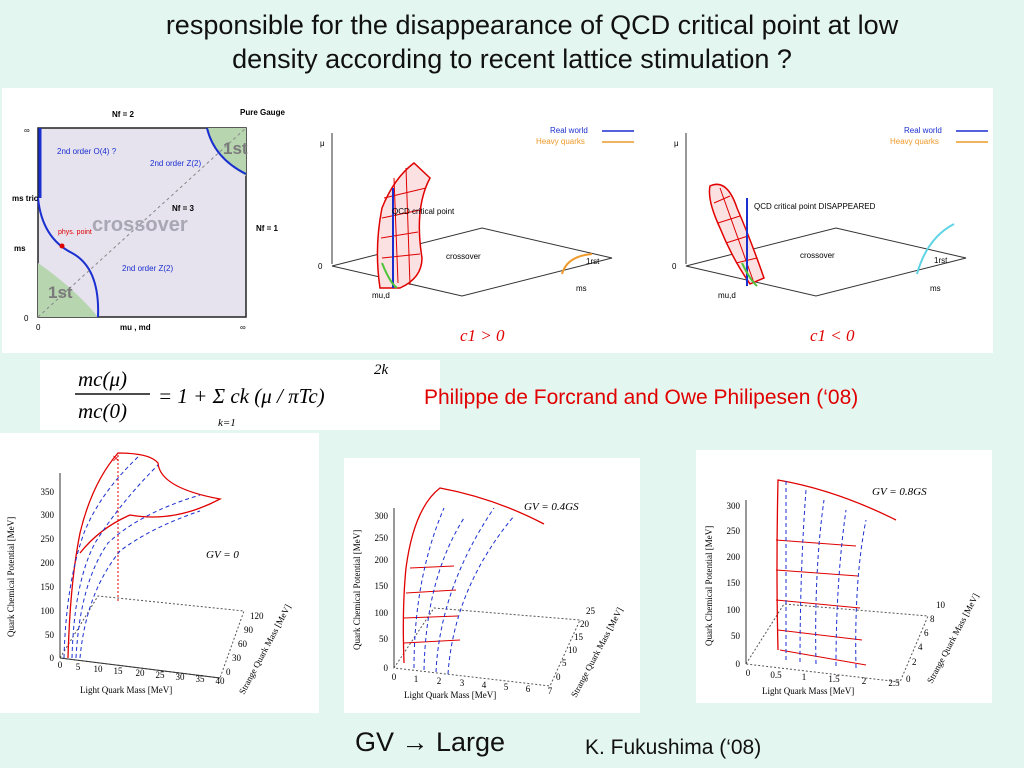  What do you see at coordinates (932, 619) in the screenshot?
I see `z-tick: 8` at bounding box center [932, 619].